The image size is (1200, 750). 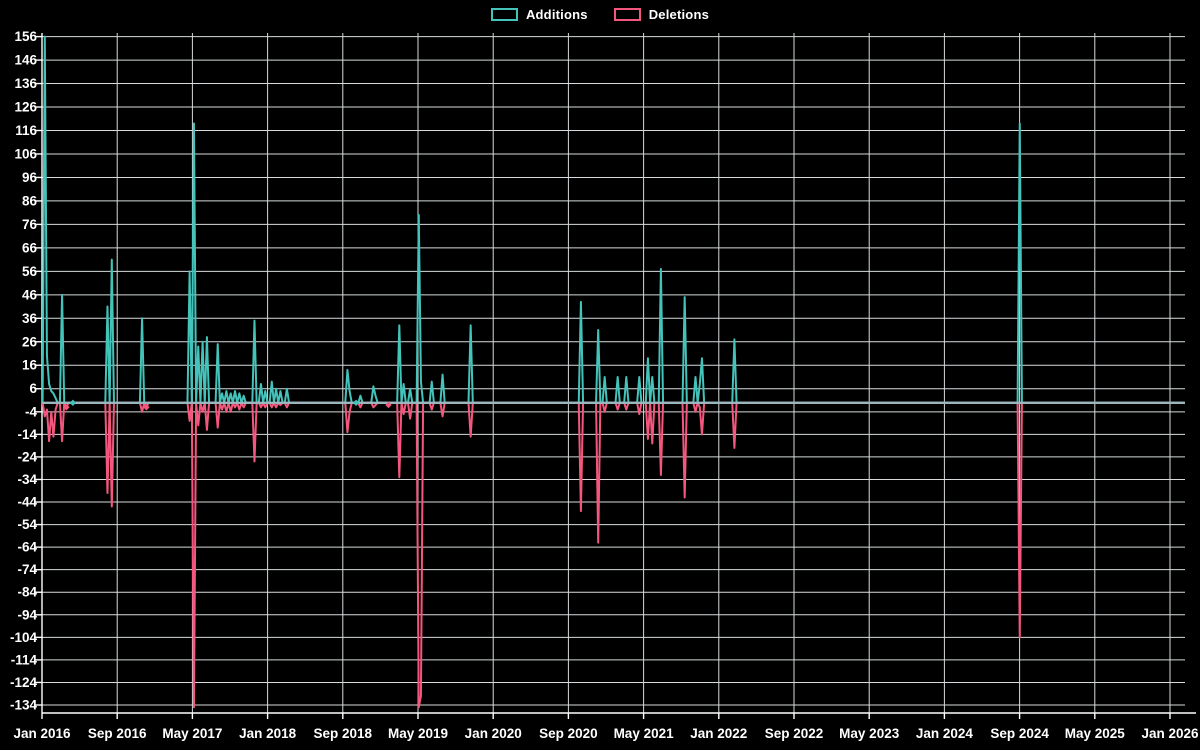 I want to click on x-axis-label: Jan 2022, so click(x=718, y=733).